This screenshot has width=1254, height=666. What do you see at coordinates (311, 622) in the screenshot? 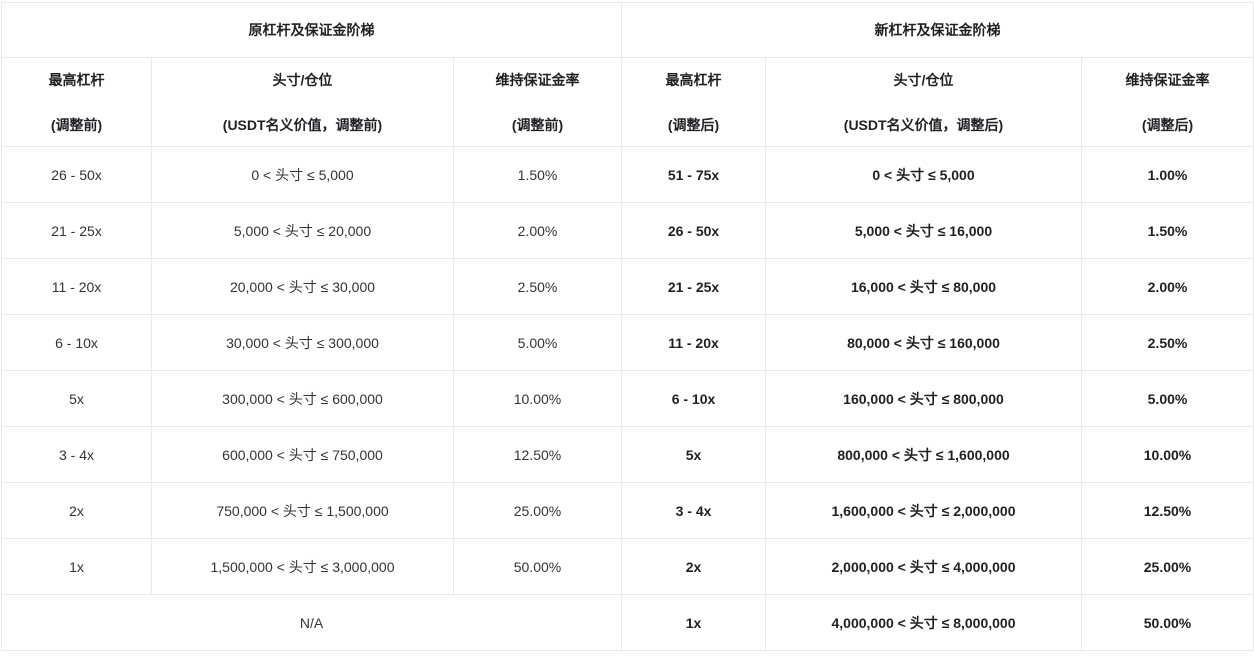
I see `old-not-applicable-cell: N/A` at bounding box center [311, 622].